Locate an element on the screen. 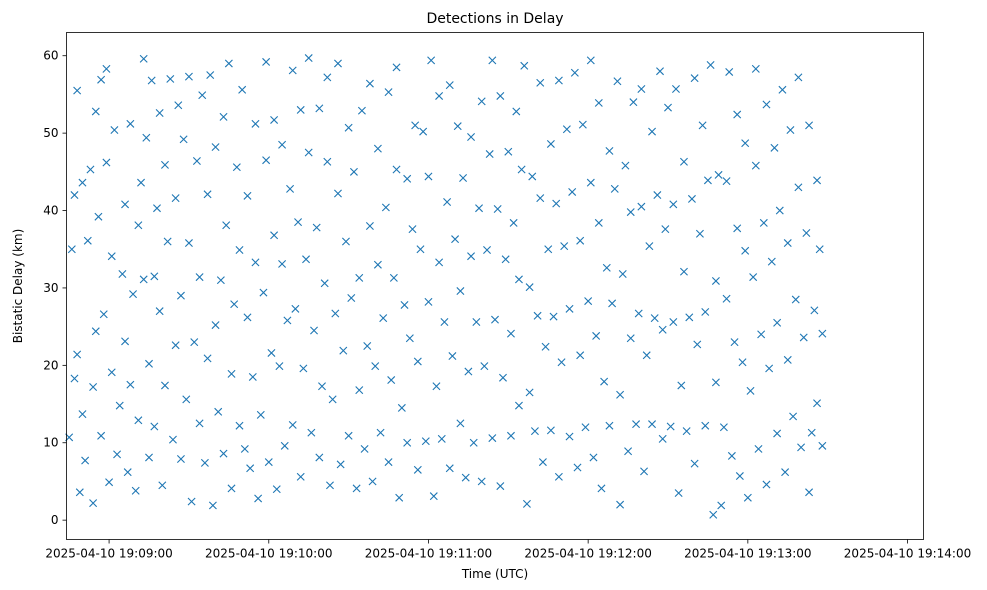  x-tick-label: 2025-04-10 19:11:00 is located at coordinates (428, 554).